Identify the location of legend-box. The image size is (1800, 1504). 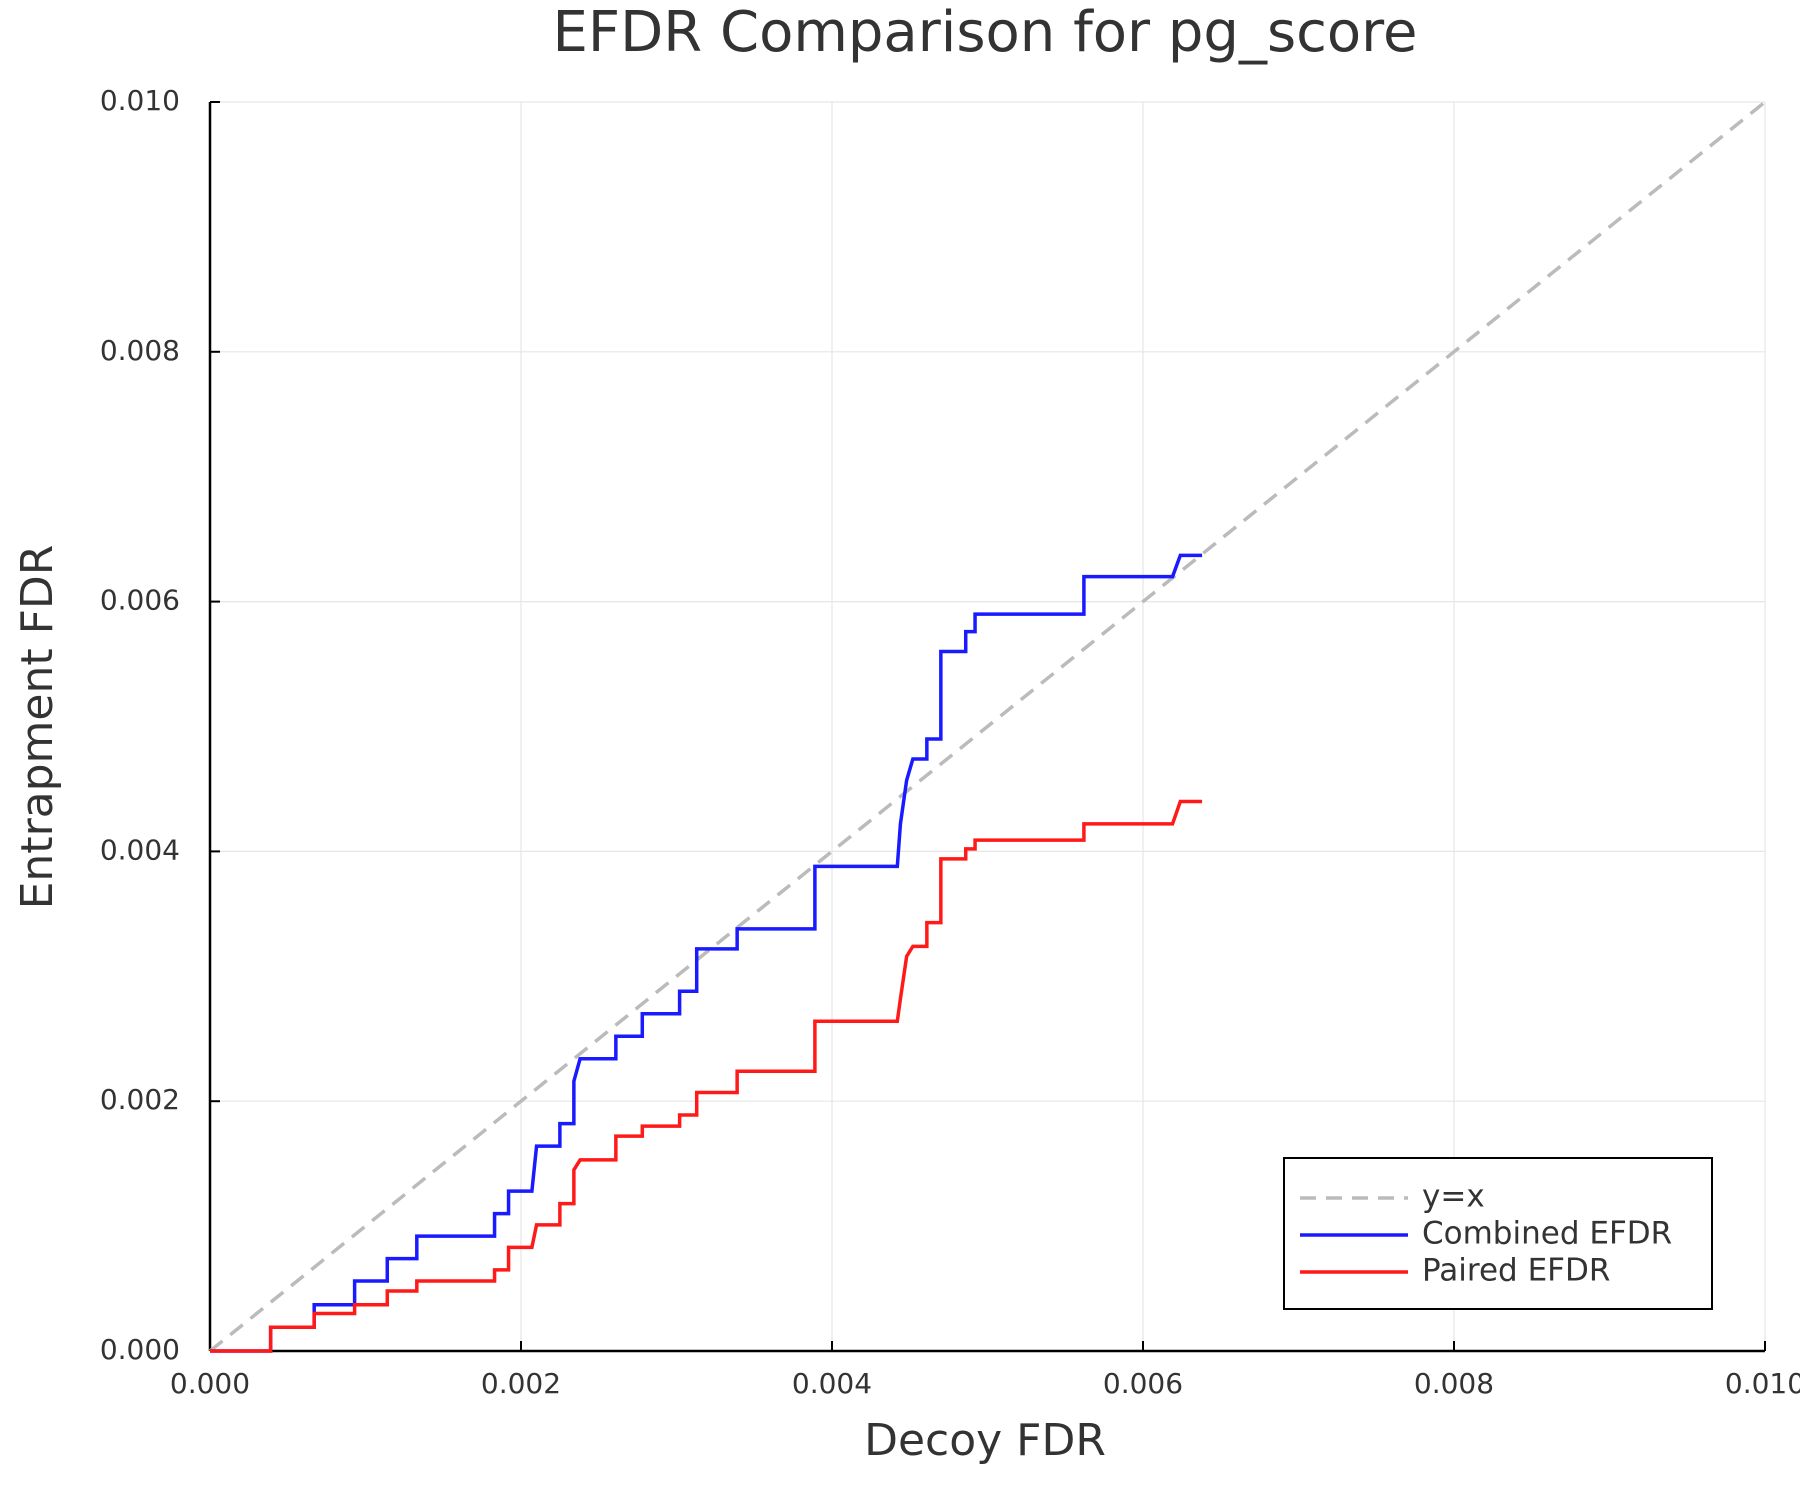
(1498, 1233).